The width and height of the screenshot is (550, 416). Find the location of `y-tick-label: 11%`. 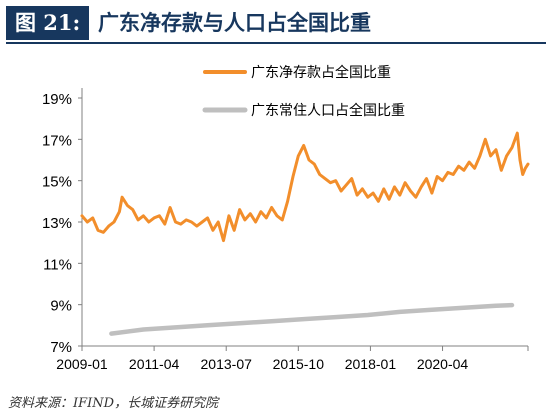

y-tick-label: 11% is located at coordinates (57, 264).